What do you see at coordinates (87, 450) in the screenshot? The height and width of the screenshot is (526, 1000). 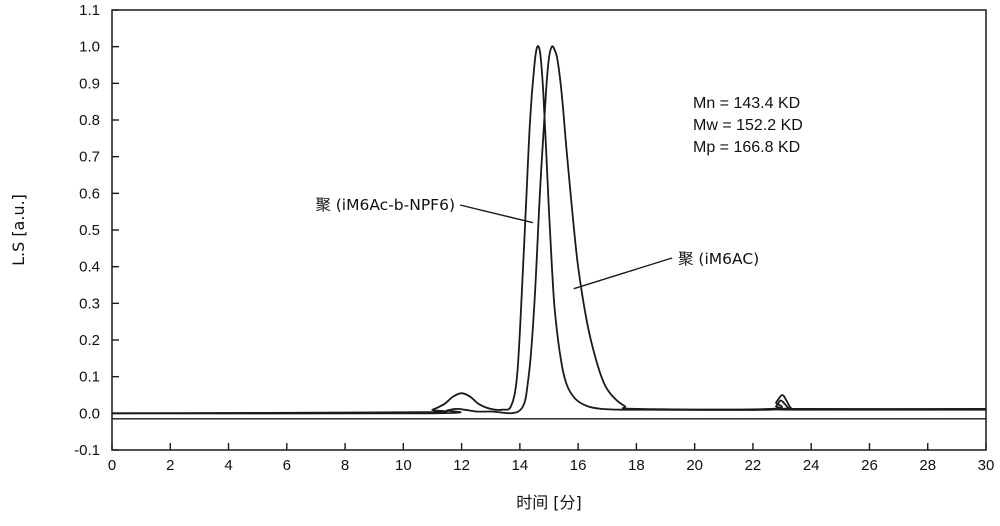 I see `y-tick-label: -0.1` at bounding box center [87, 450].